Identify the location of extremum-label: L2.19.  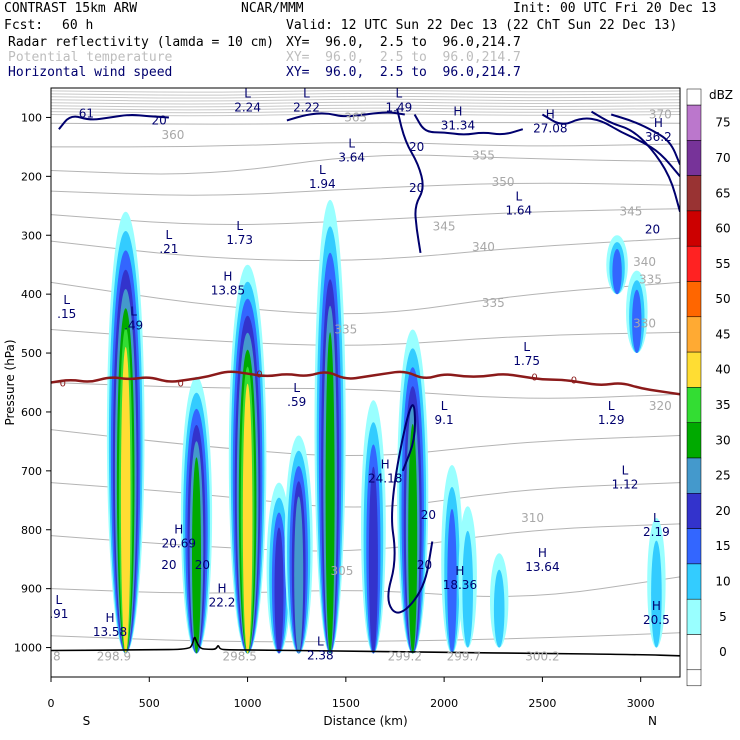
(656, 525).